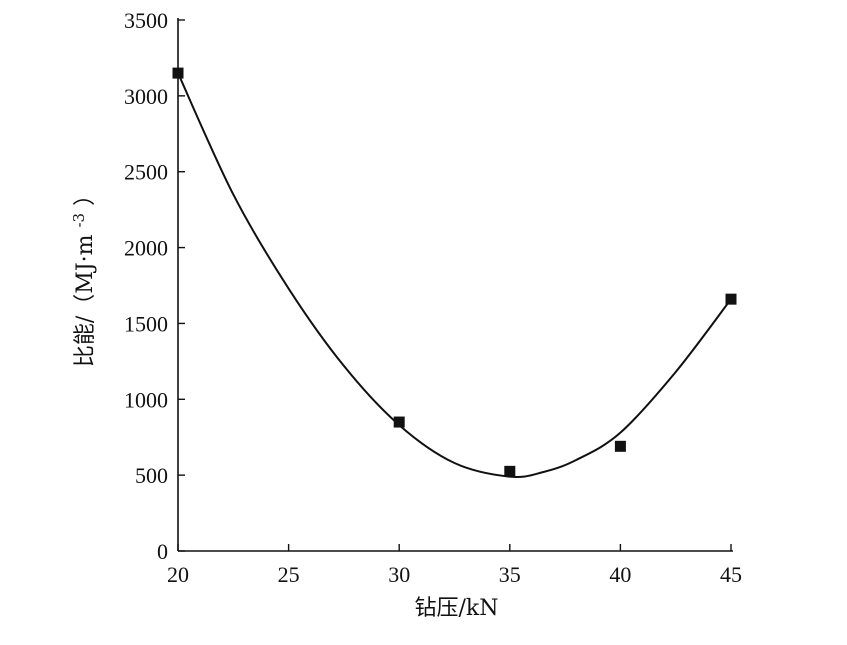 Image resolution: width=847 pixels, height=645 pixels. I want to click on x-tick-label: 45, so click(731, 574).